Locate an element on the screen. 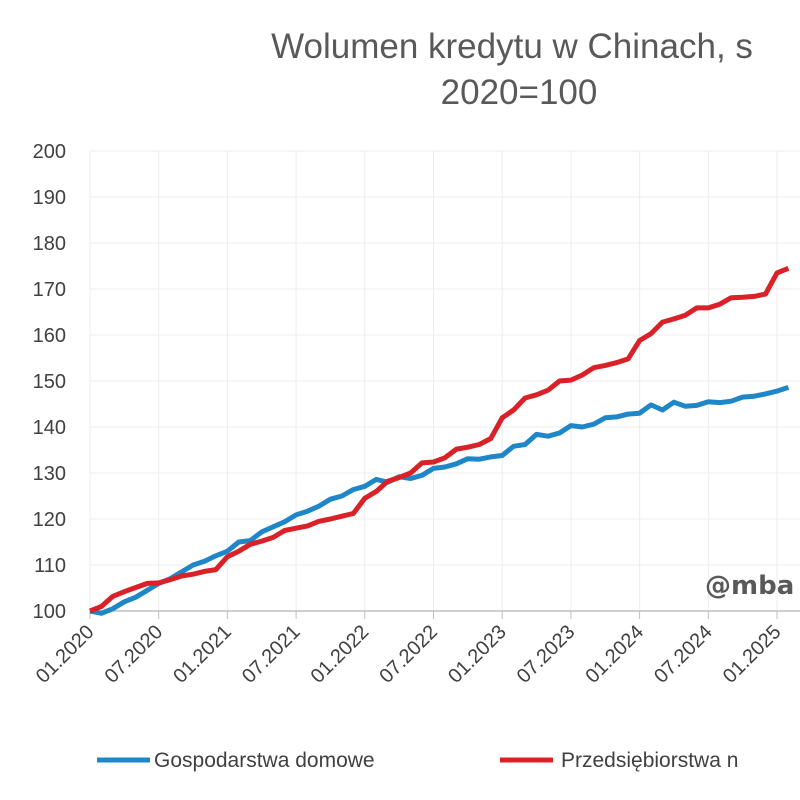 The image size is (800, 800). y-tick-label: 130 is located at coordinates (49, 474).